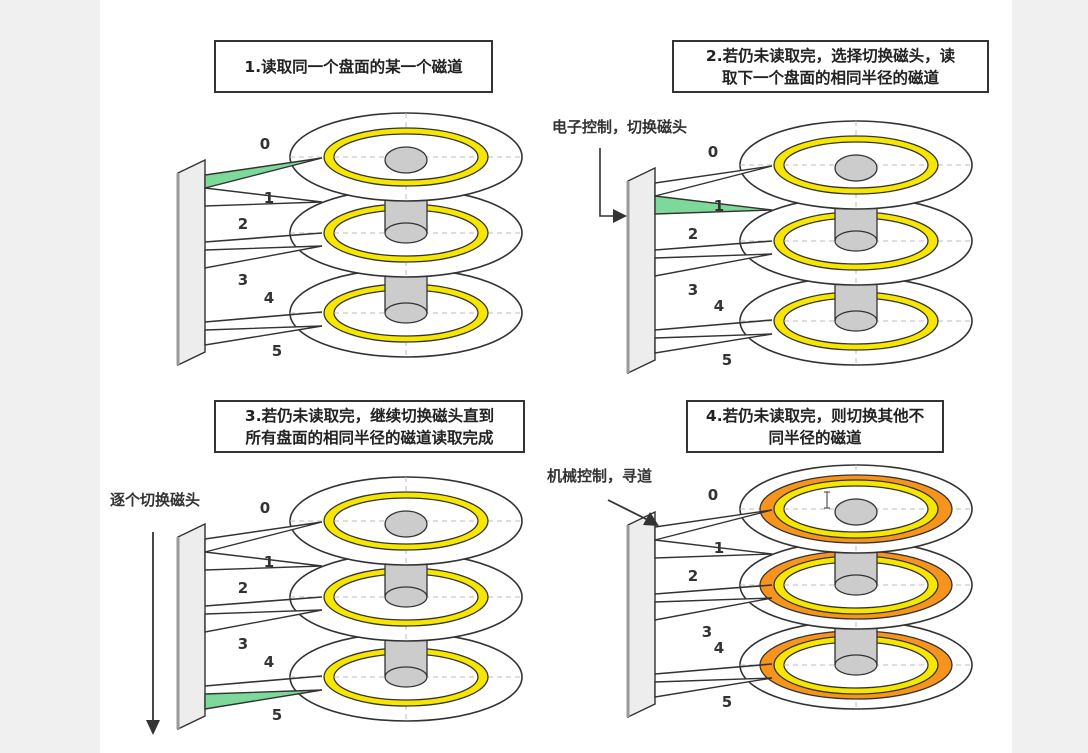 The image size is (1088, 753). I want to click on panel-1-title: 1.读取同一个盘面的某一个磁道, so click(353, 66).